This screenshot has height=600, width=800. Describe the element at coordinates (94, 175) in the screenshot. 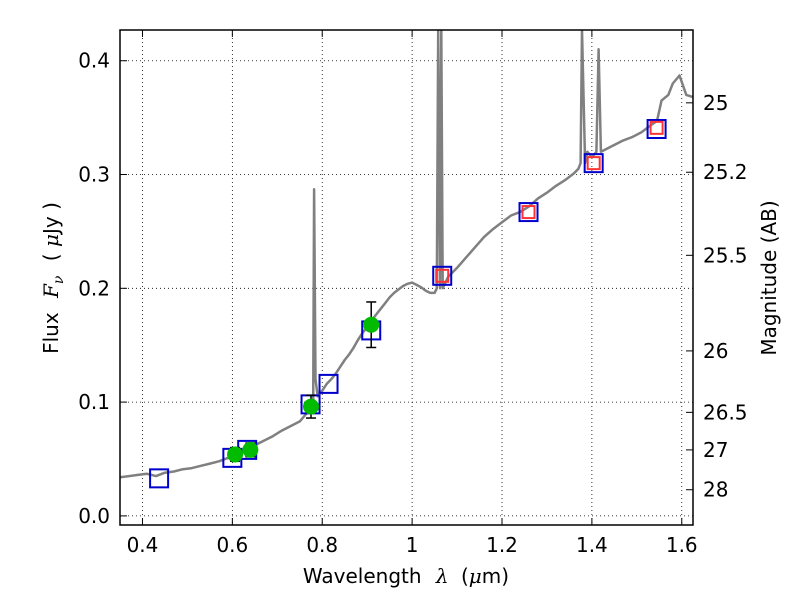

I see `y-tick-label: 0.3` at that location.